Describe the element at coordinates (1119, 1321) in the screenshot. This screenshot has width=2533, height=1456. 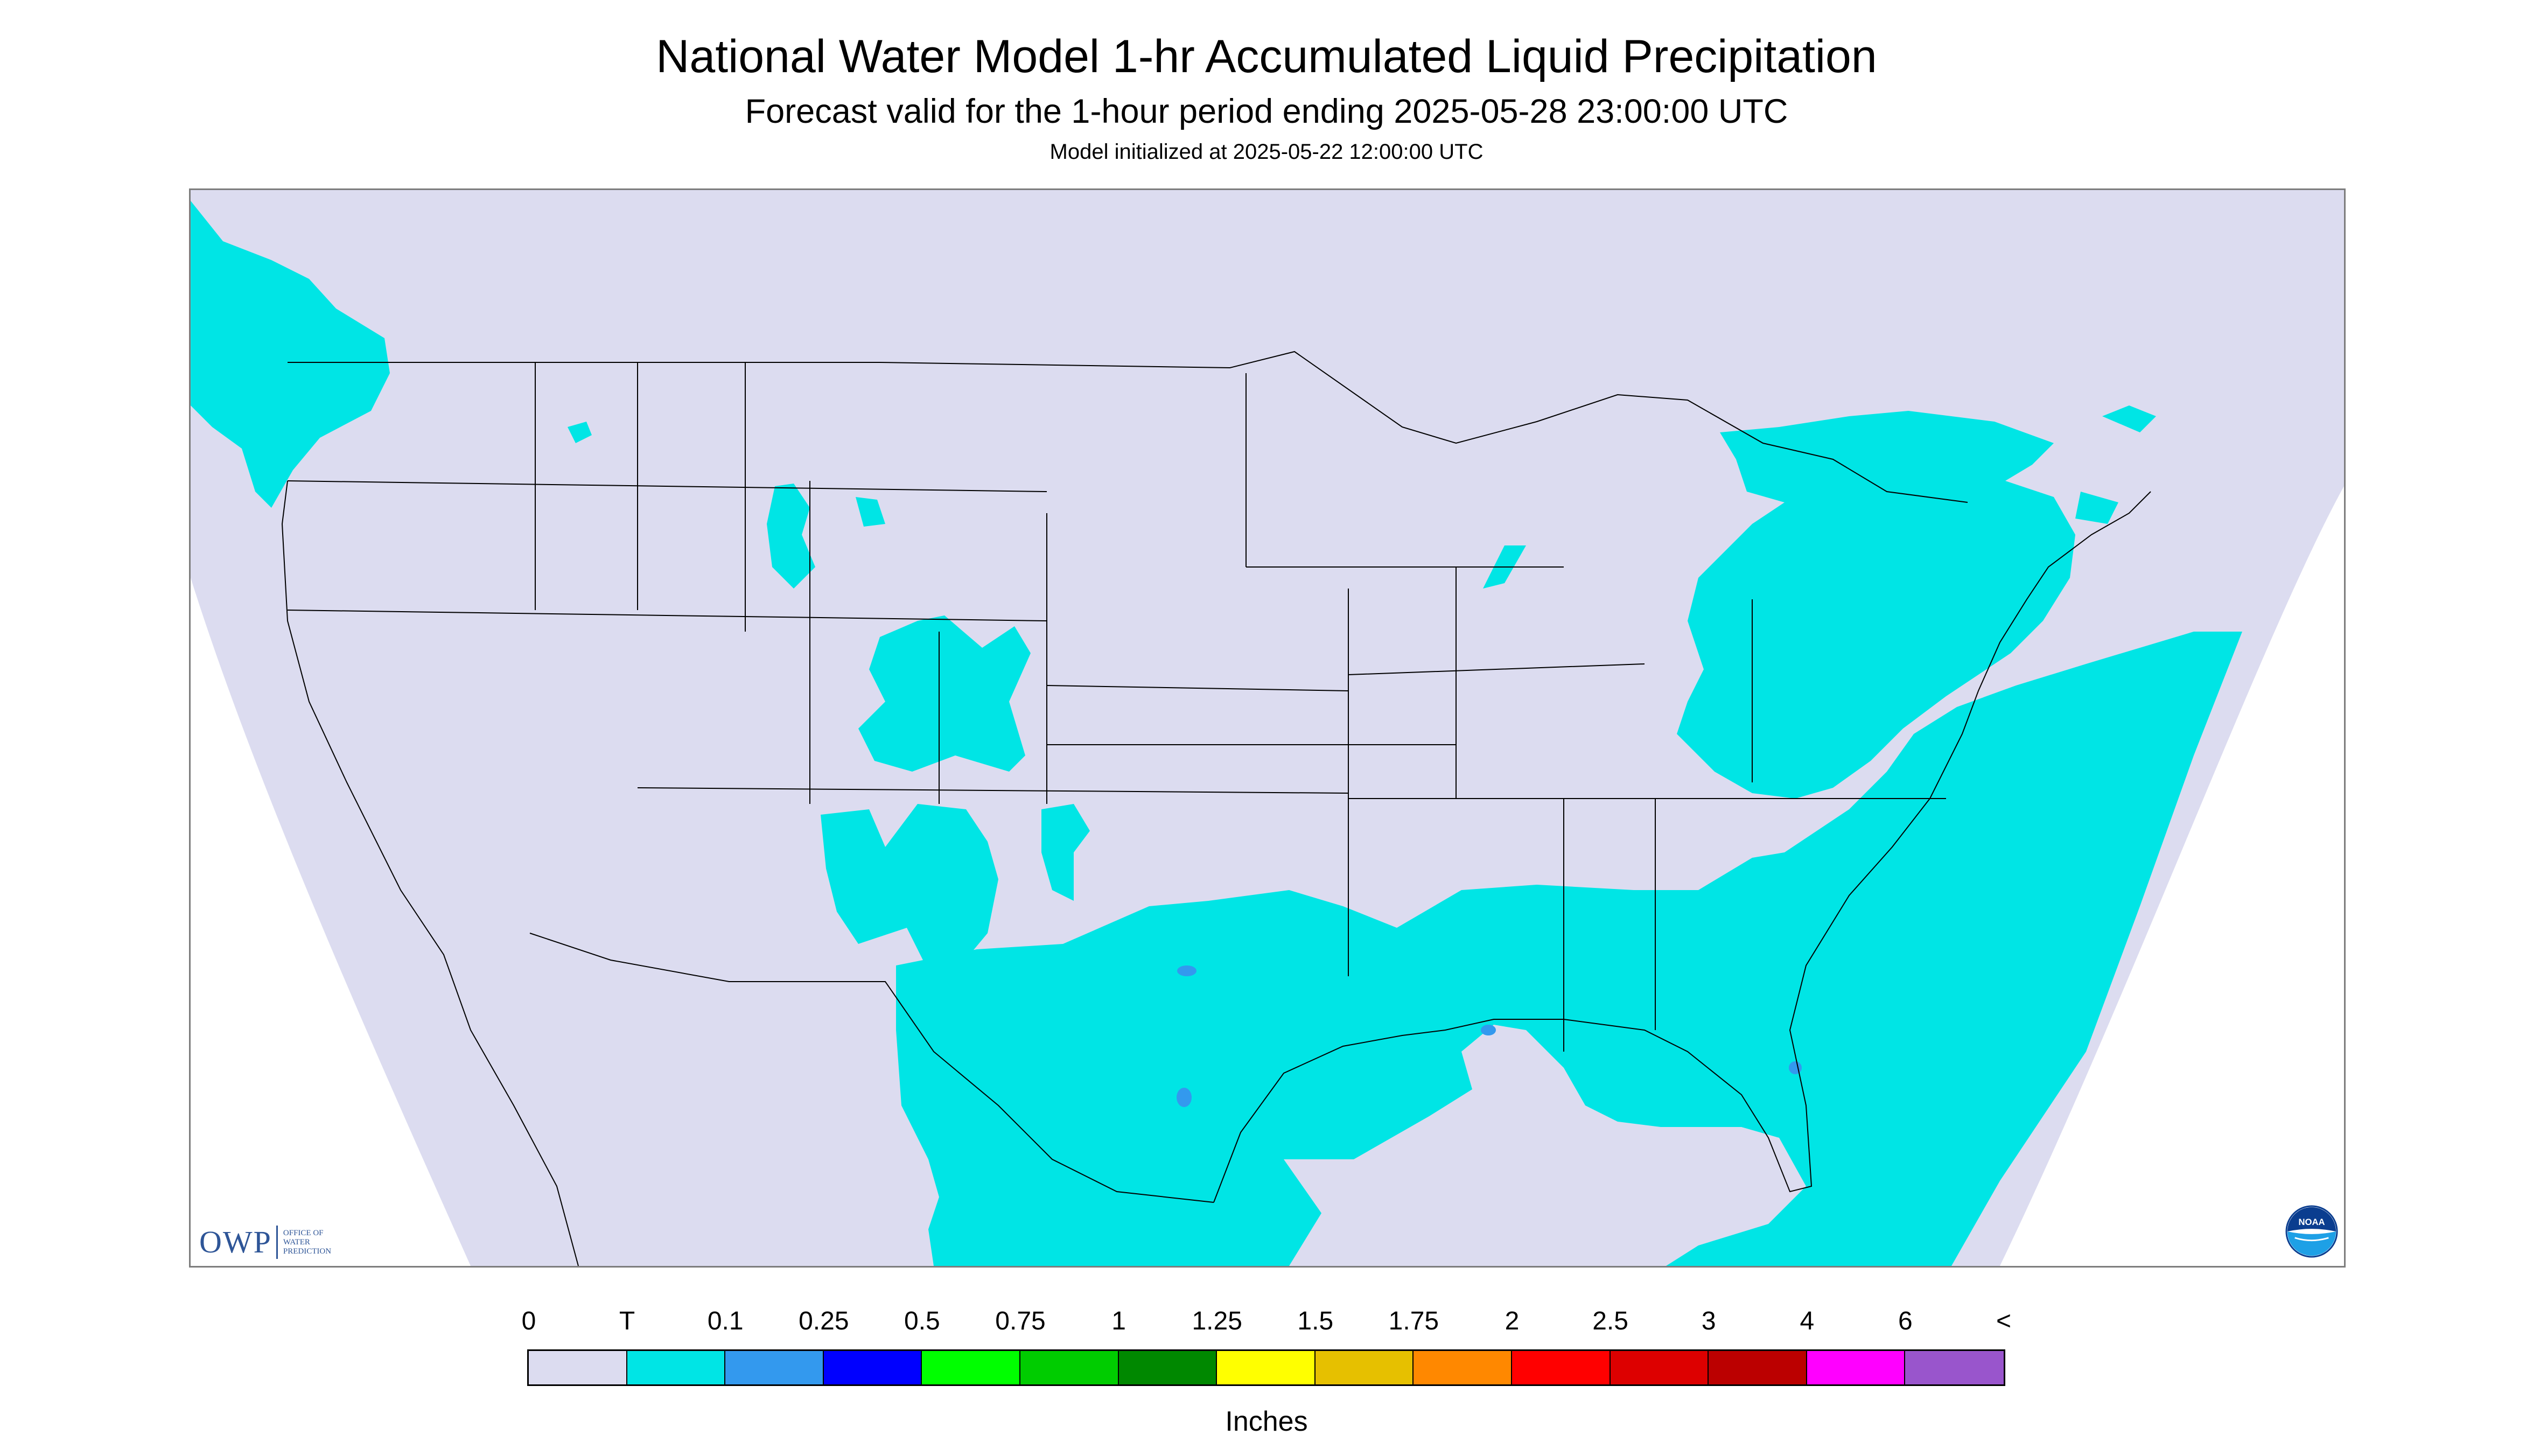
I see `legend-label: 1` at that location.